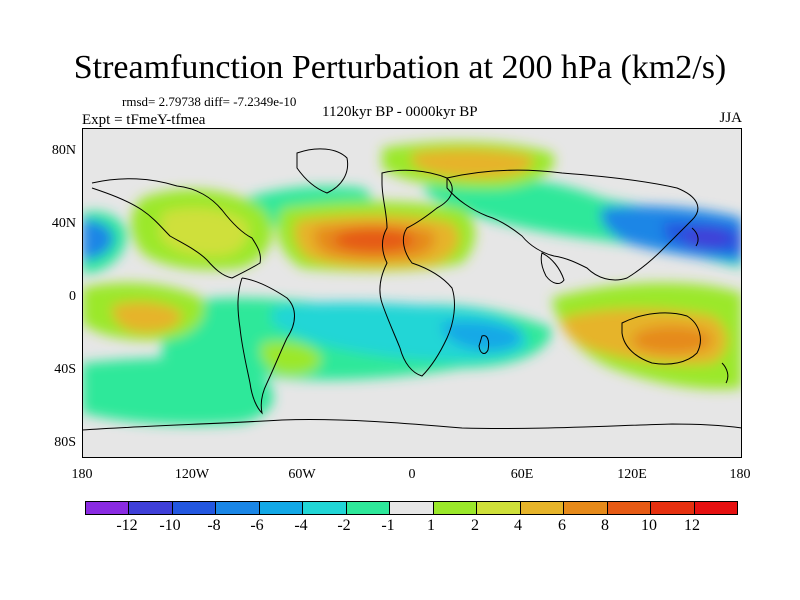  I want to click on x-tick-label-180e: 180, so click(740, 474).